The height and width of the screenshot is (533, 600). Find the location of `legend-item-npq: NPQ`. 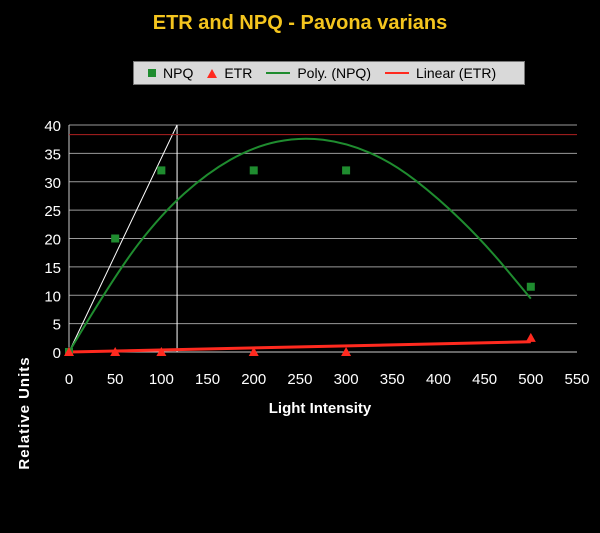

legend-item-npq: NPQ is located at coordinates (170, 73).